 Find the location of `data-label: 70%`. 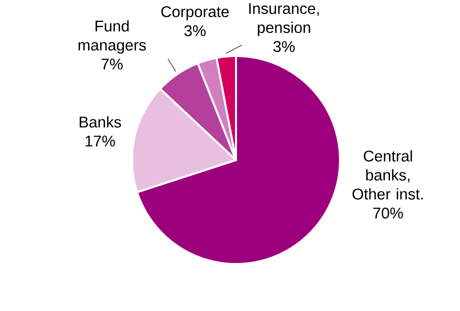

data-label: 70% is located at coordinates (388, 213).